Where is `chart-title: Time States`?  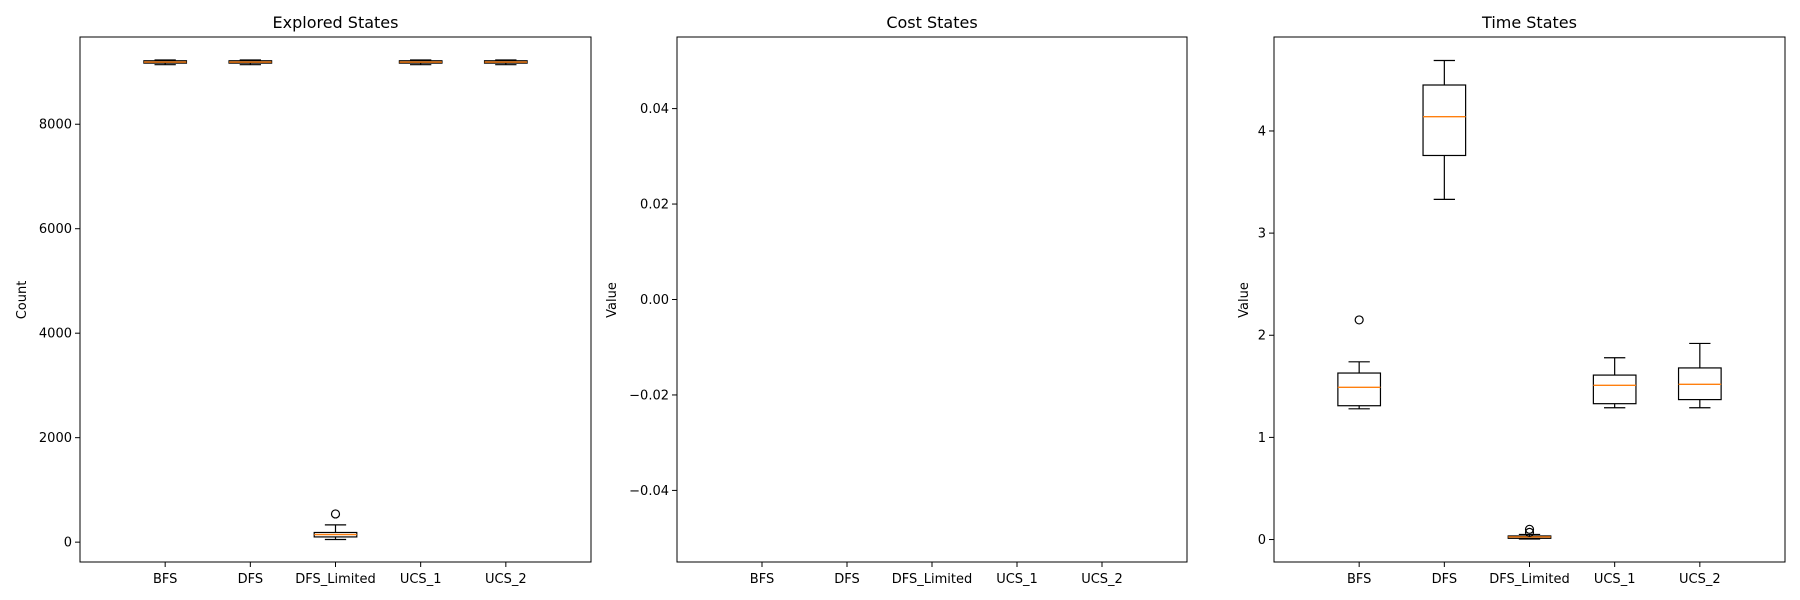 chart-title: Time States is located at coordinates (1529, 22).